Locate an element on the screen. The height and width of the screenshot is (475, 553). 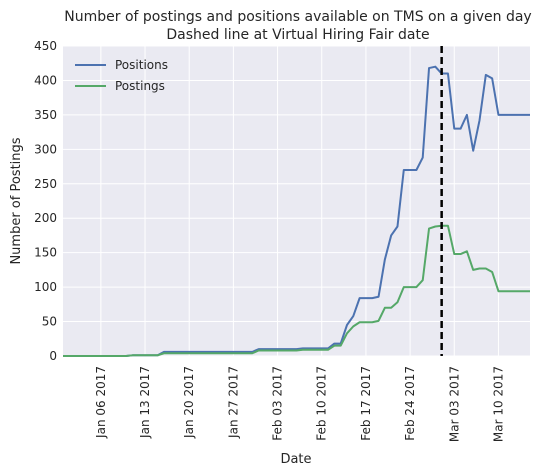
x-tick-label: Mar 03 2017 is located at coordinates (454, 404).